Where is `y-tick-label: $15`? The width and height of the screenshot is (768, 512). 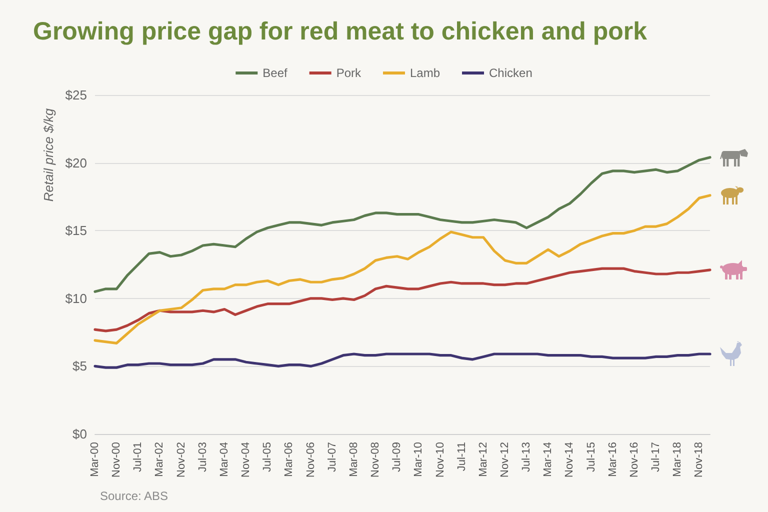
y-tick-label: $15 is located at coordinates (76, 230).